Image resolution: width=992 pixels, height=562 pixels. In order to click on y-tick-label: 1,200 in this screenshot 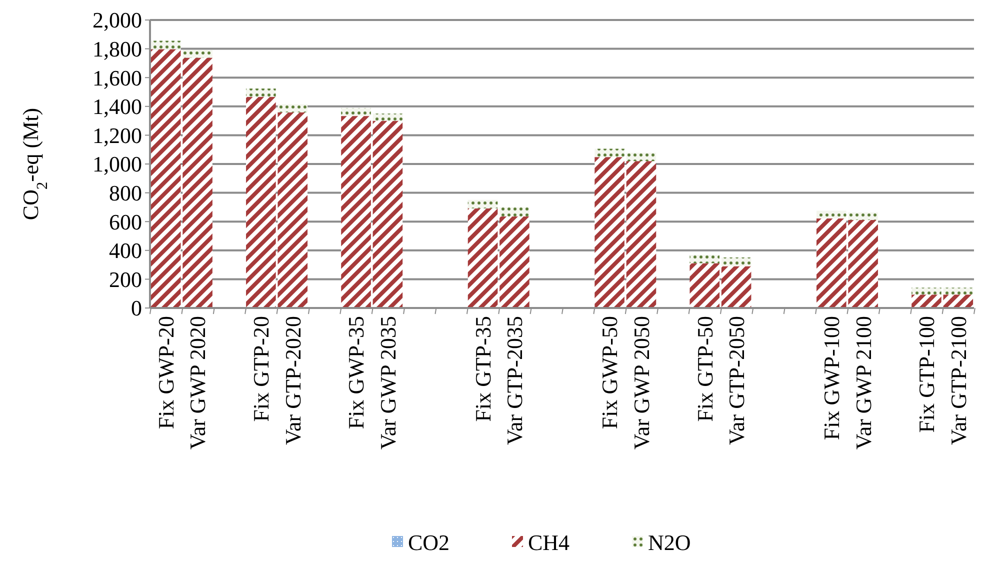, I will do `click(117, 135)`.